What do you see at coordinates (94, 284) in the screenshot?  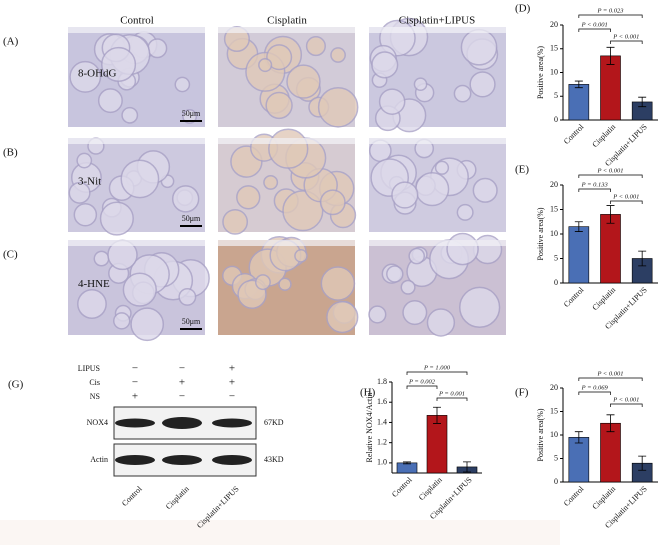 I see `row-label: 4-HNE` at bounding box center [94, 284].